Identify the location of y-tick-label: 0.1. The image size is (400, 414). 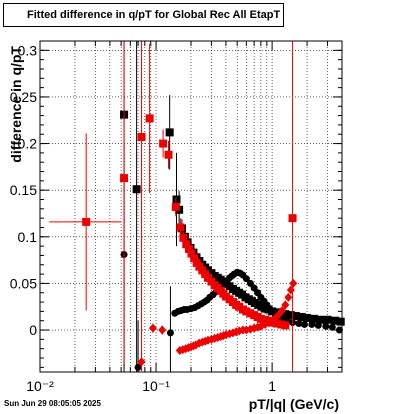
(28, 237).